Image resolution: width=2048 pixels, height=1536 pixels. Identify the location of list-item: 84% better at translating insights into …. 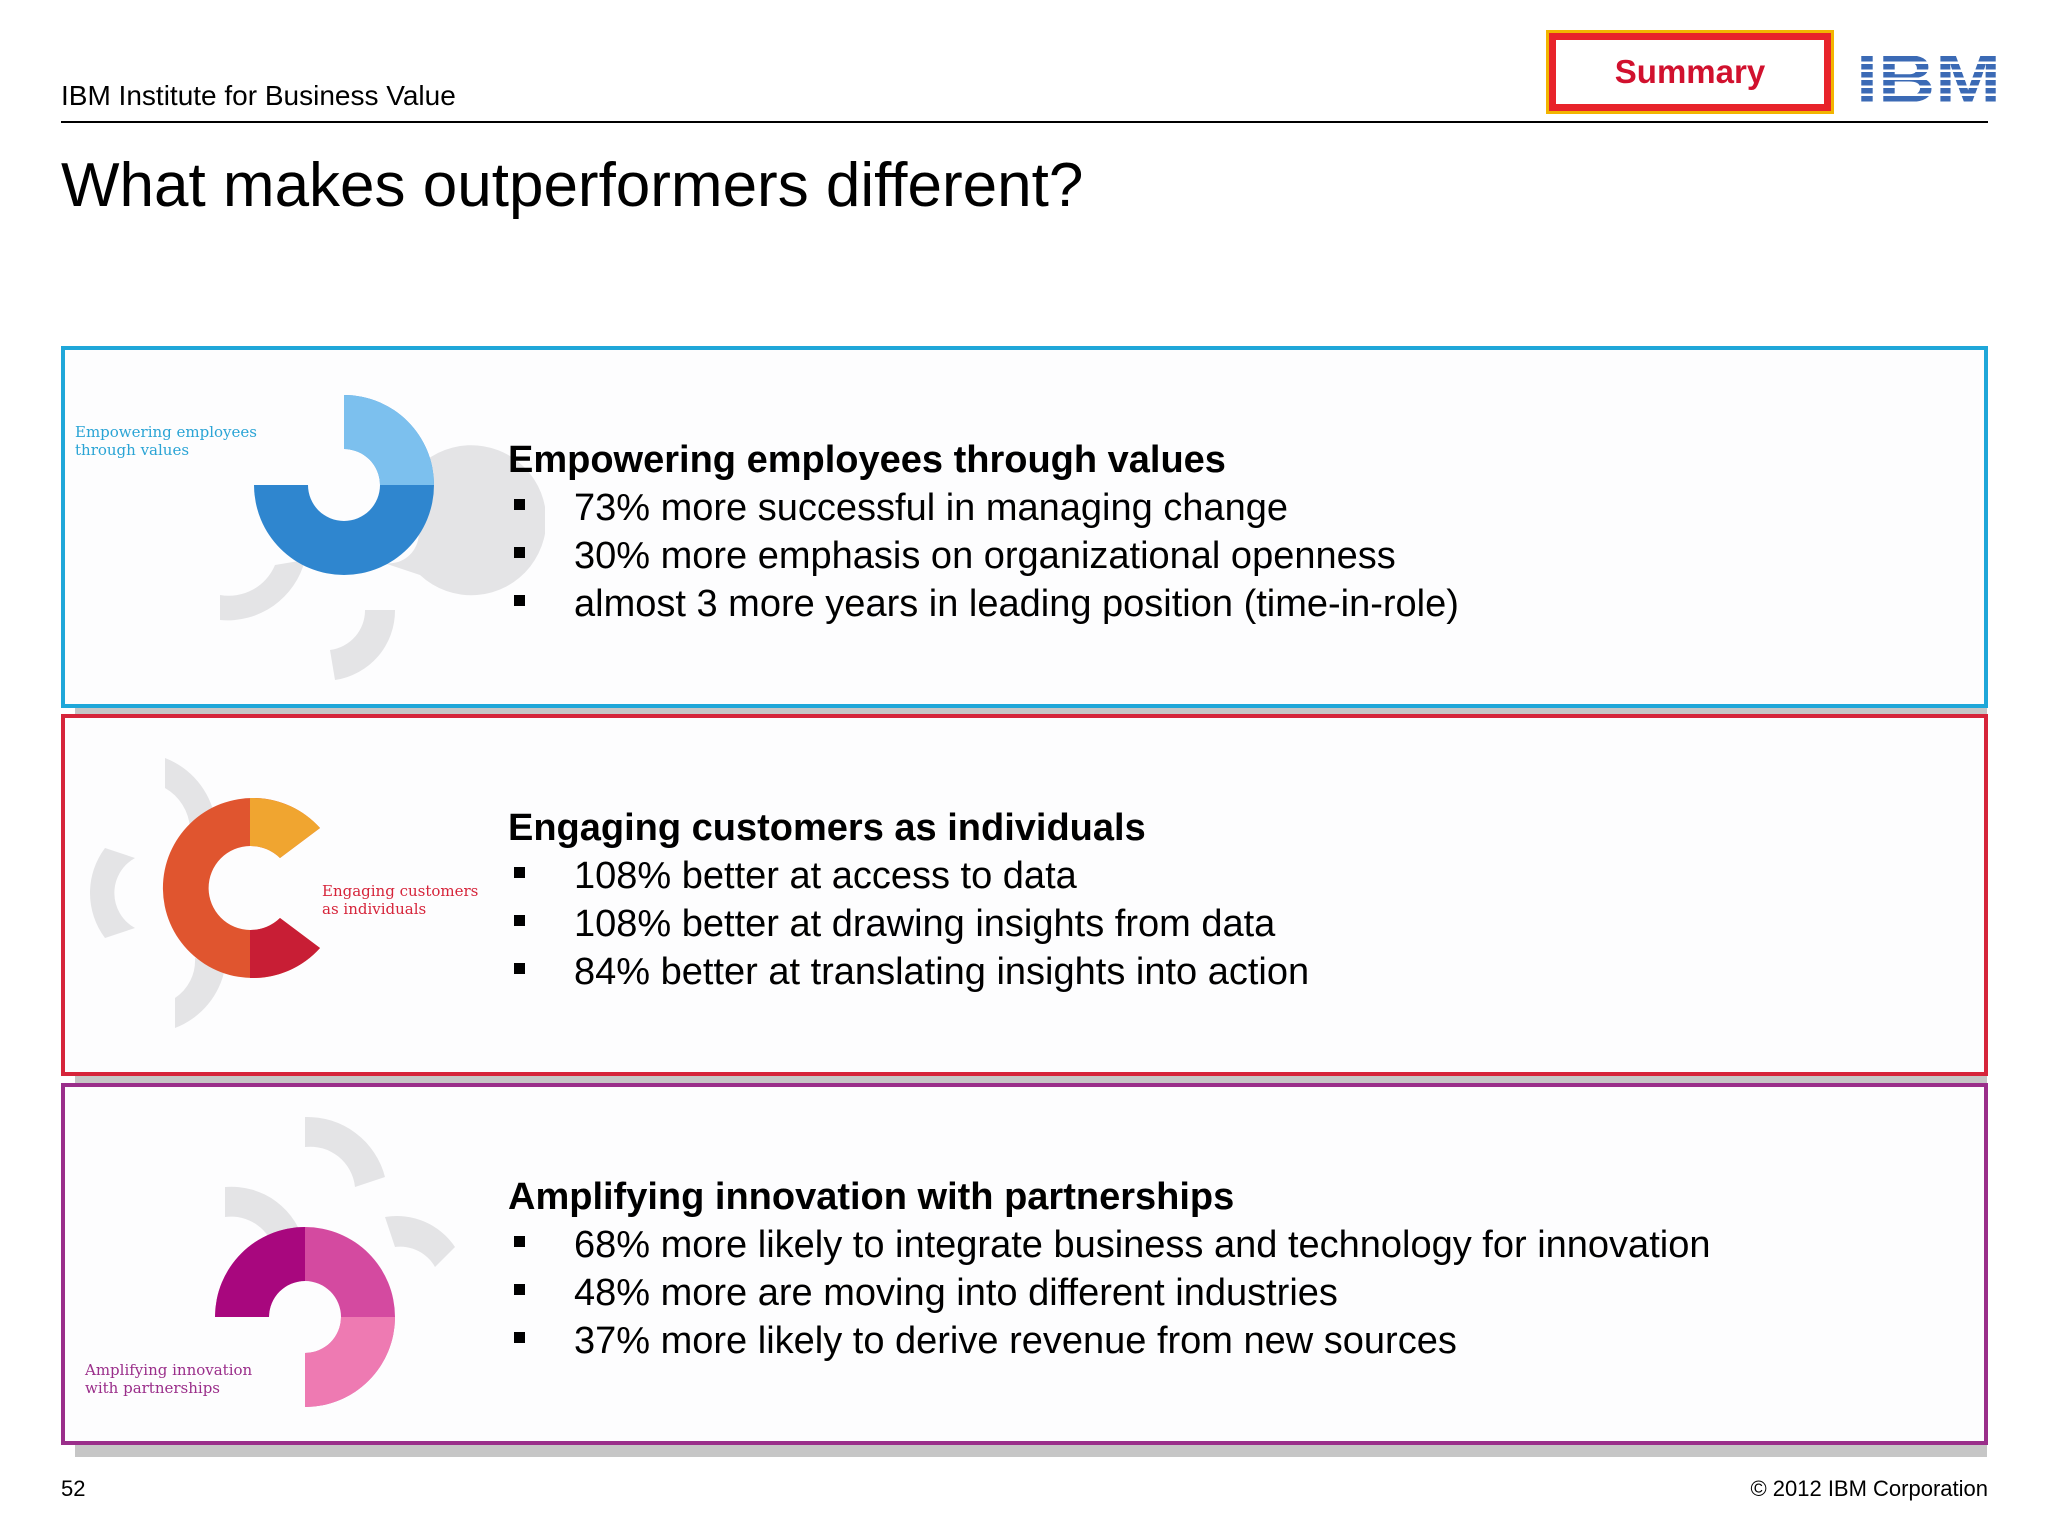
(908, 972).